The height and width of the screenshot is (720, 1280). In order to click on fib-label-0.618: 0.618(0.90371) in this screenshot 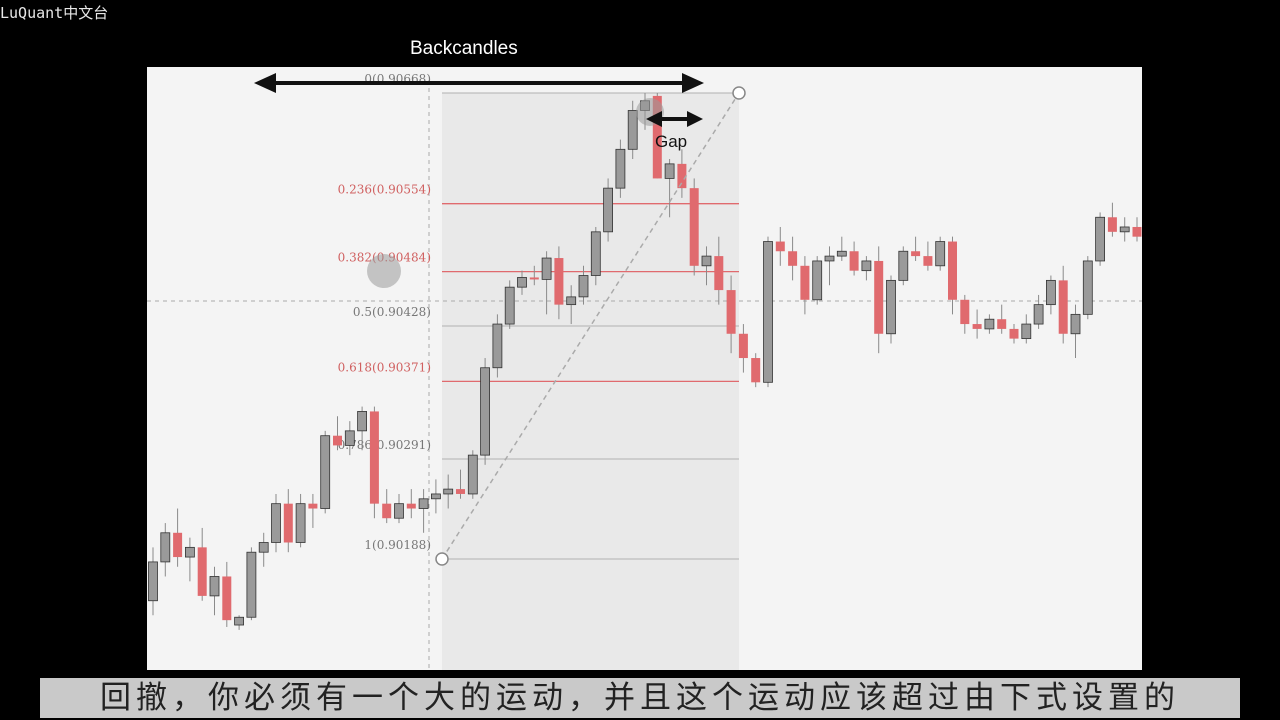, I will do `click(384, 367)`.